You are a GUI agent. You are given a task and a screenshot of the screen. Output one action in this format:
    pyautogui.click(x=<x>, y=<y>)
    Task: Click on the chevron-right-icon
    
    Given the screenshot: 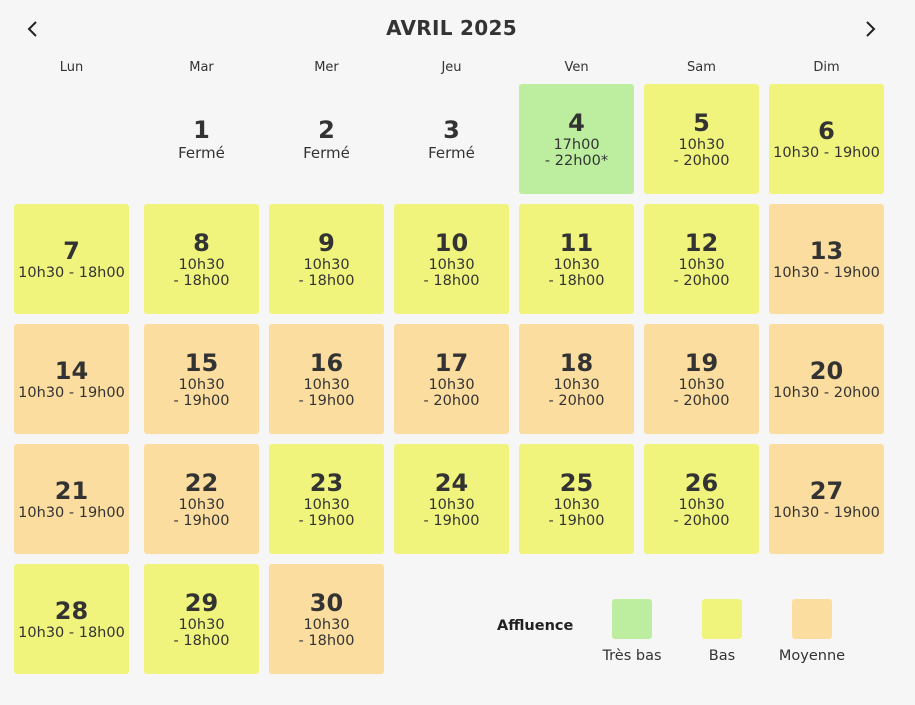 What is the action you would take?
    pyautogui.click(x=871, y=29)
    